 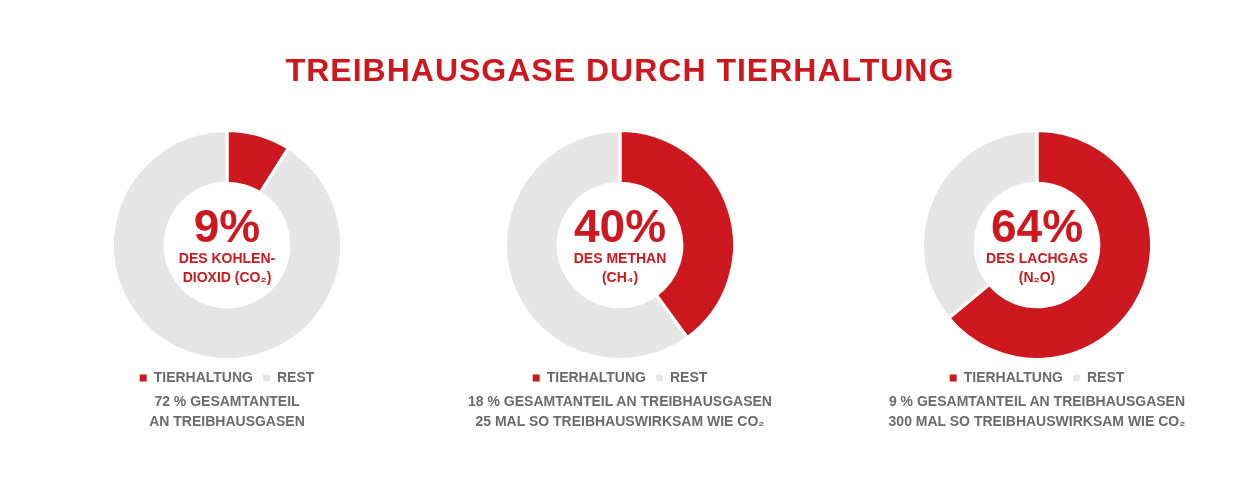 I want to click on text: DES LACHGAS (N₂O), so click(x=1037, y=268).